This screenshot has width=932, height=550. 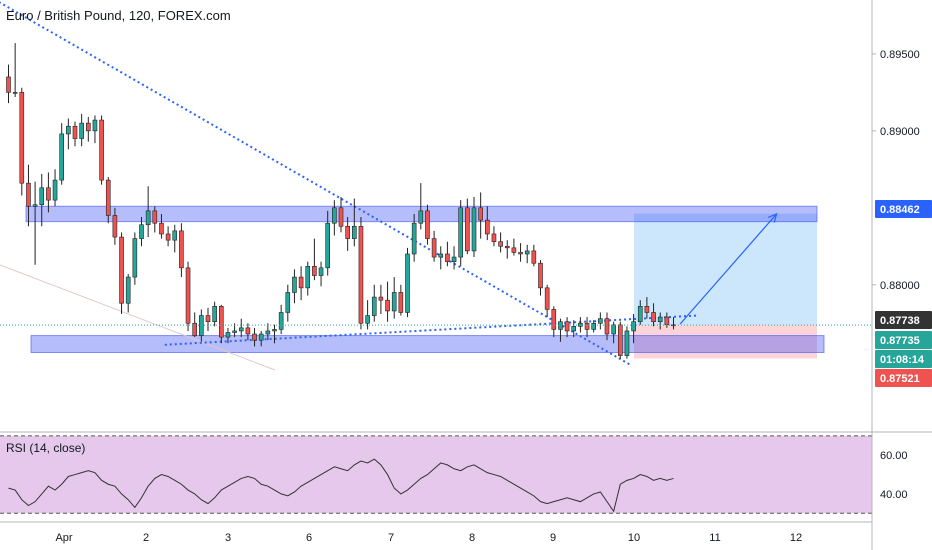 I want to click on projection-arrow, so click(x=728, y=269).